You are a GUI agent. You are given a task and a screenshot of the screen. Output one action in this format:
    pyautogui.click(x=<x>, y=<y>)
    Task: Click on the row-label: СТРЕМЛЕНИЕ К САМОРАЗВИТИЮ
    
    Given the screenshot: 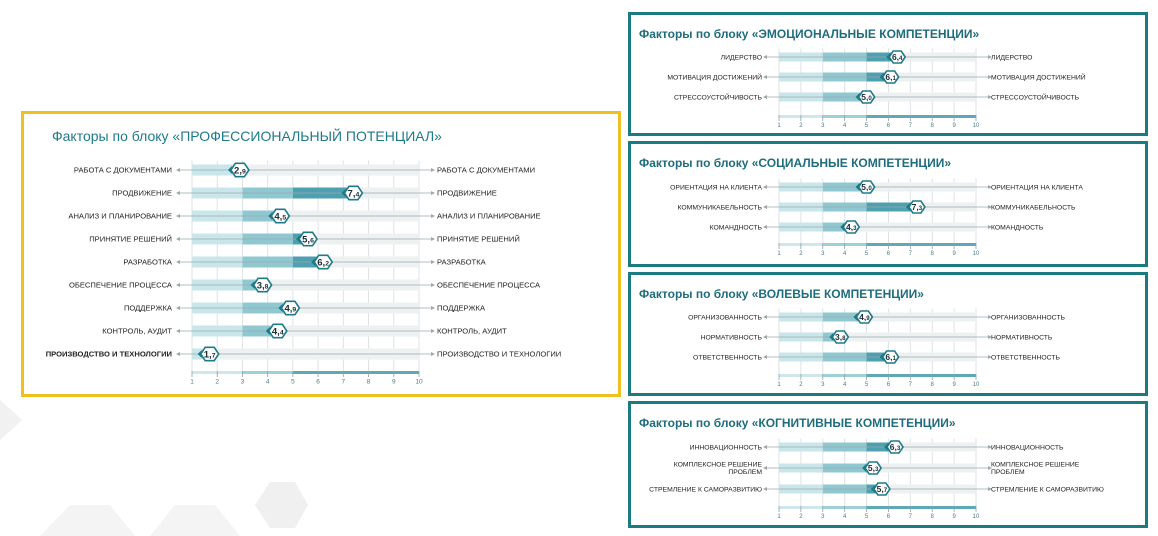 What is the action you would take?
    pyautogui.click(x=705, y=489)
    